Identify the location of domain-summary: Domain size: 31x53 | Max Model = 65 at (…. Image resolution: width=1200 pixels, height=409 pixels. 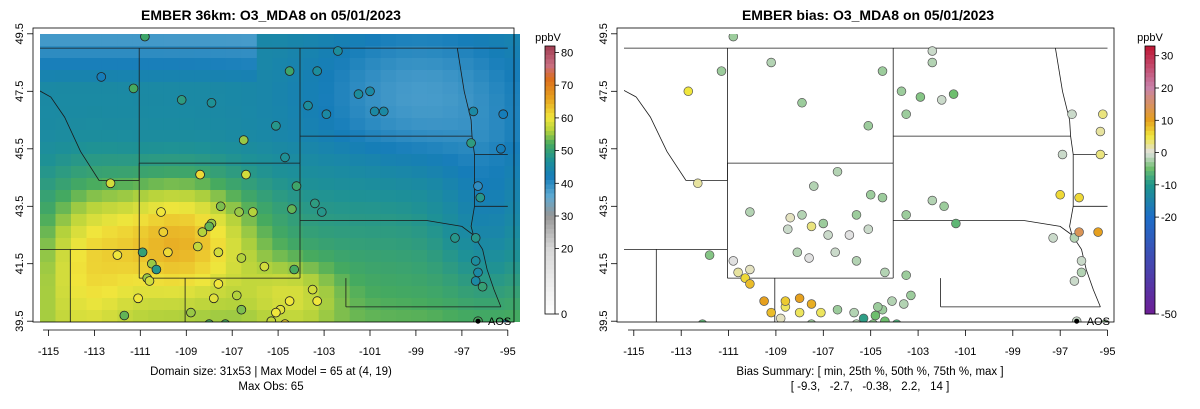
(271, 372).